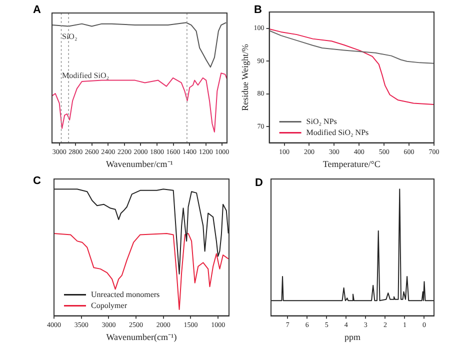 This screenshot has height=346, width=474. I want to click on x-axis-title: ppm, so click(352, 337).